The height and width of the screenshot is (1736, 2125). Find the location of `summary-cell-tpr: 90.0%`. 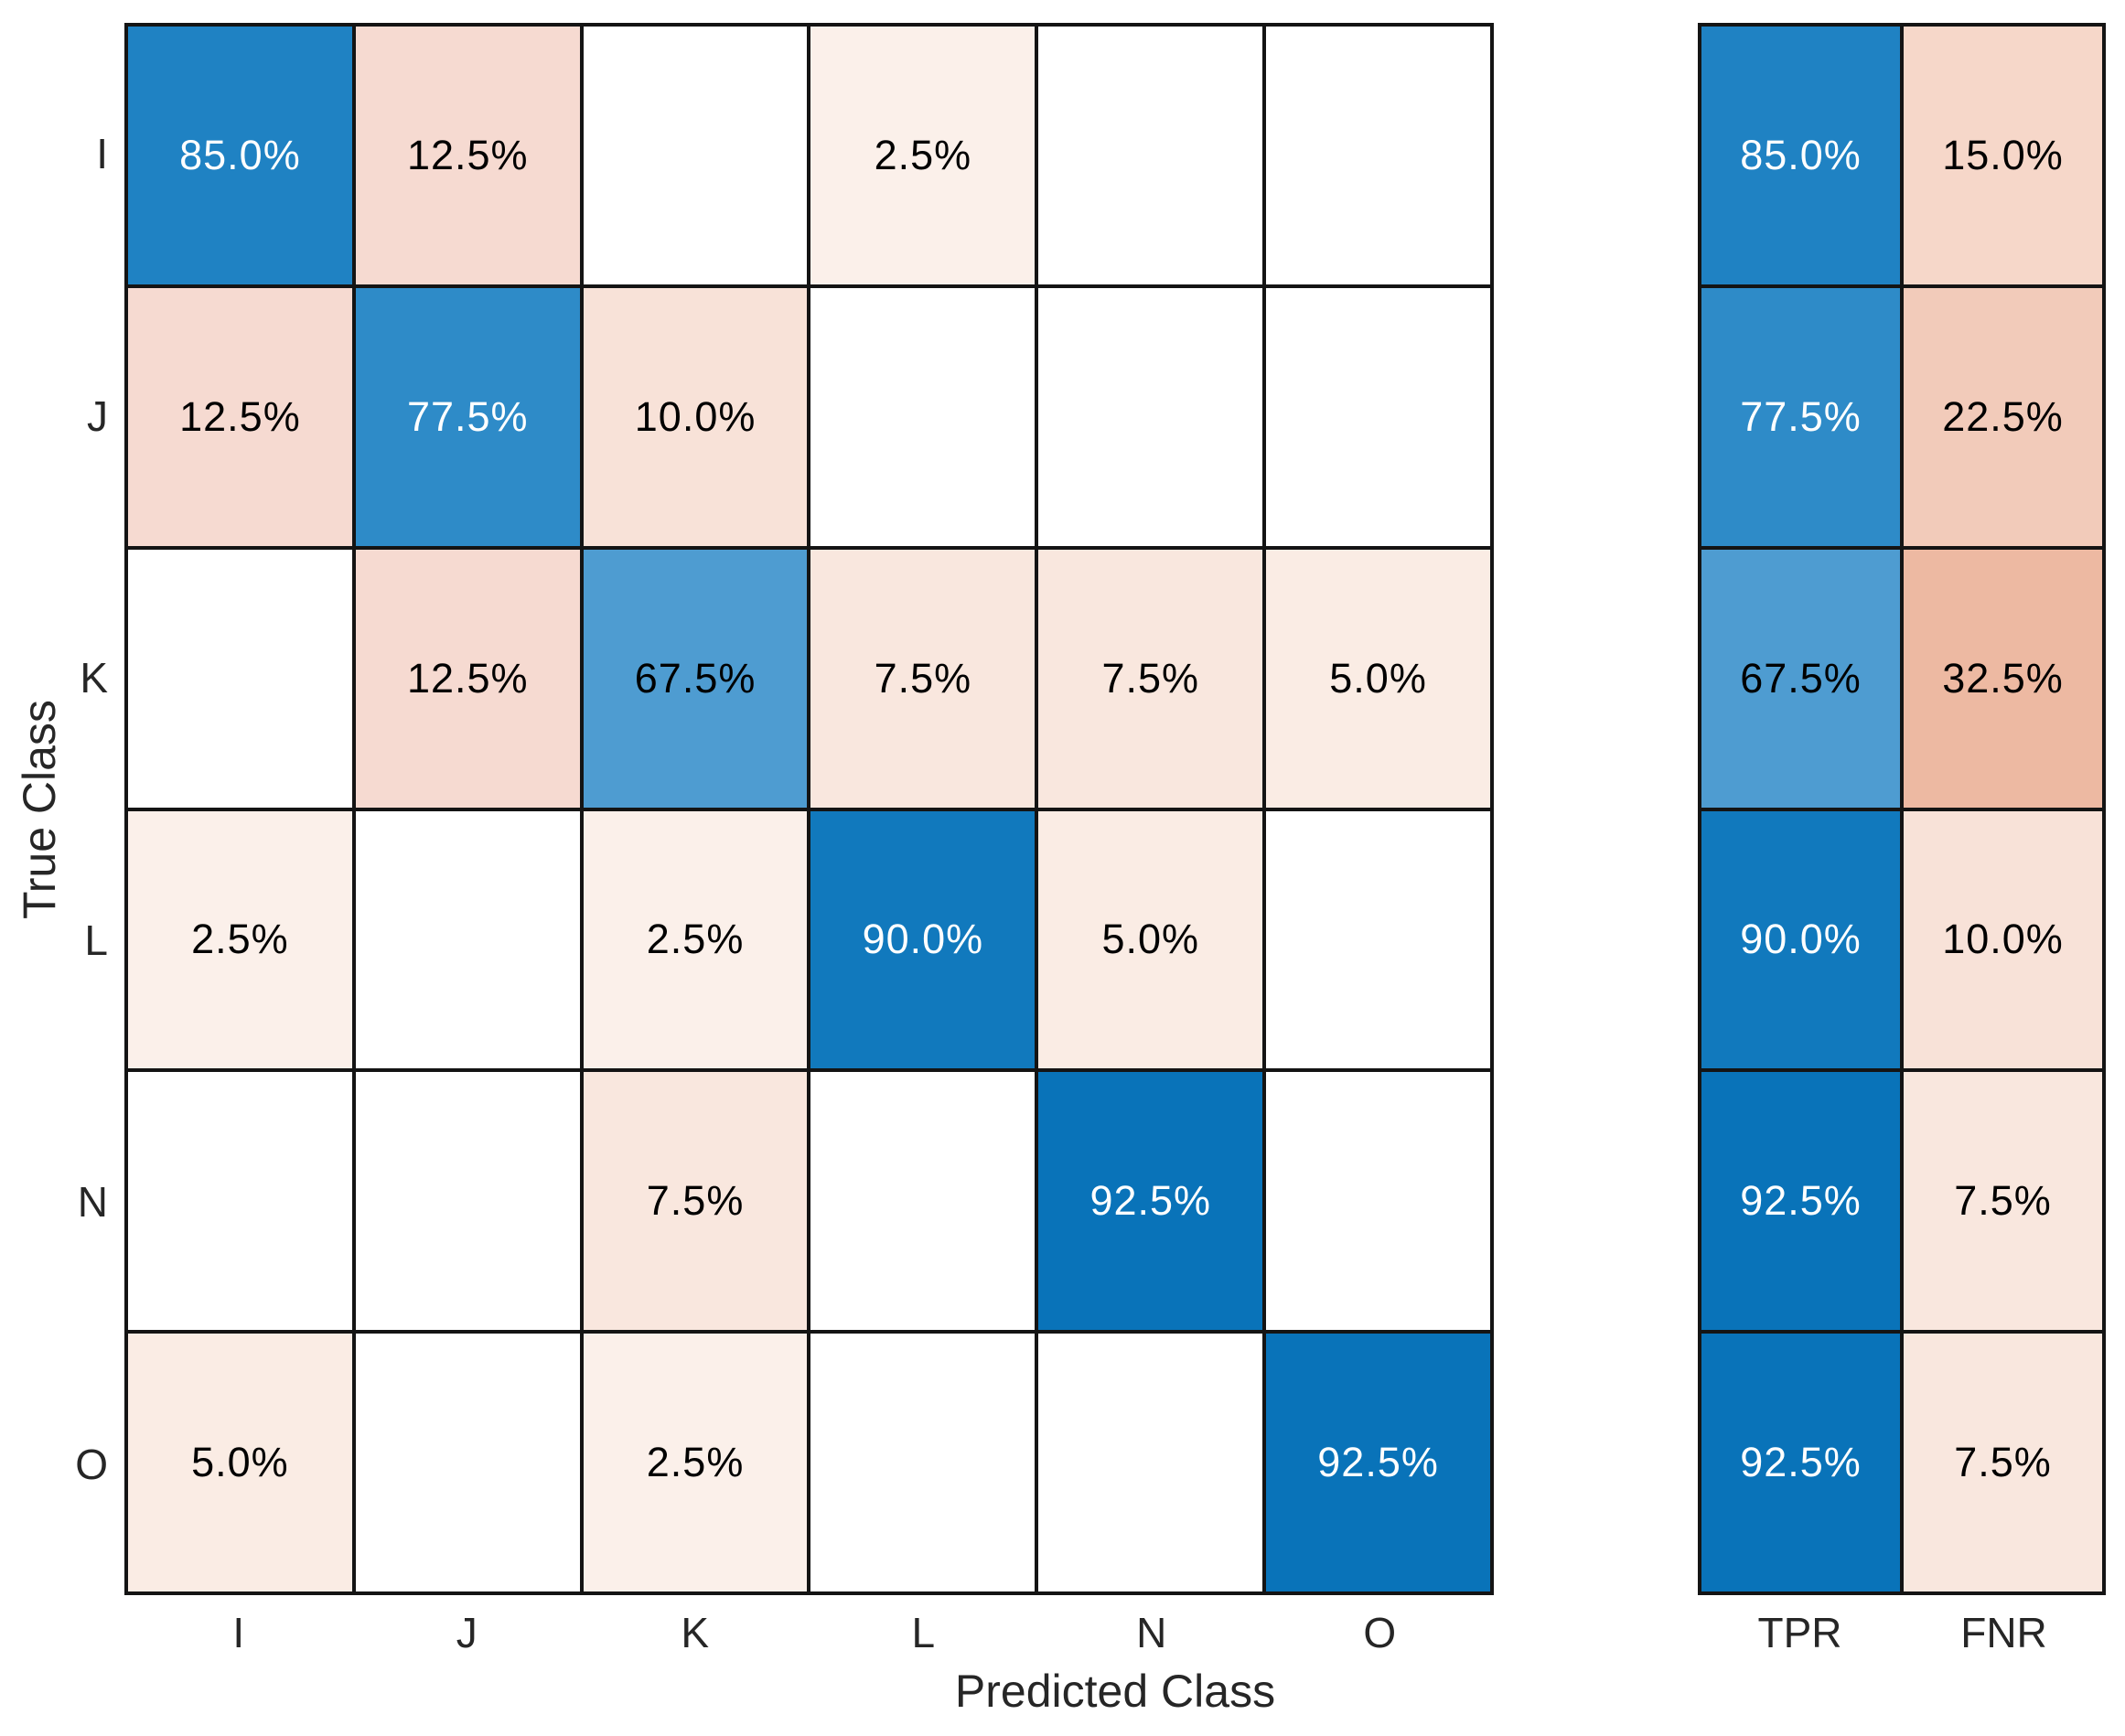

summary-cell-tpr: 90.0% is located at coordinates (1800, 940).